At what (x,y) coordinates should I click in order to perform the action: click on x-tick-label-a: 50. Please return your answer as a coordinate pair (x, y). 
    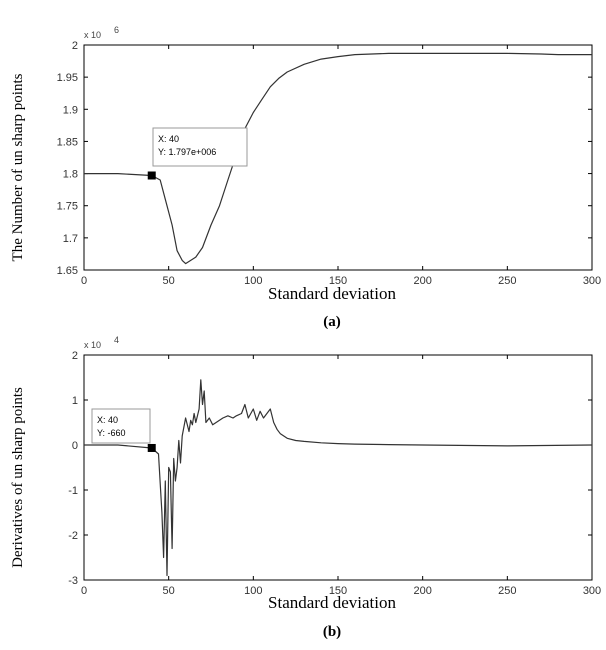
    Looking at the image, I should click on (169, 281).